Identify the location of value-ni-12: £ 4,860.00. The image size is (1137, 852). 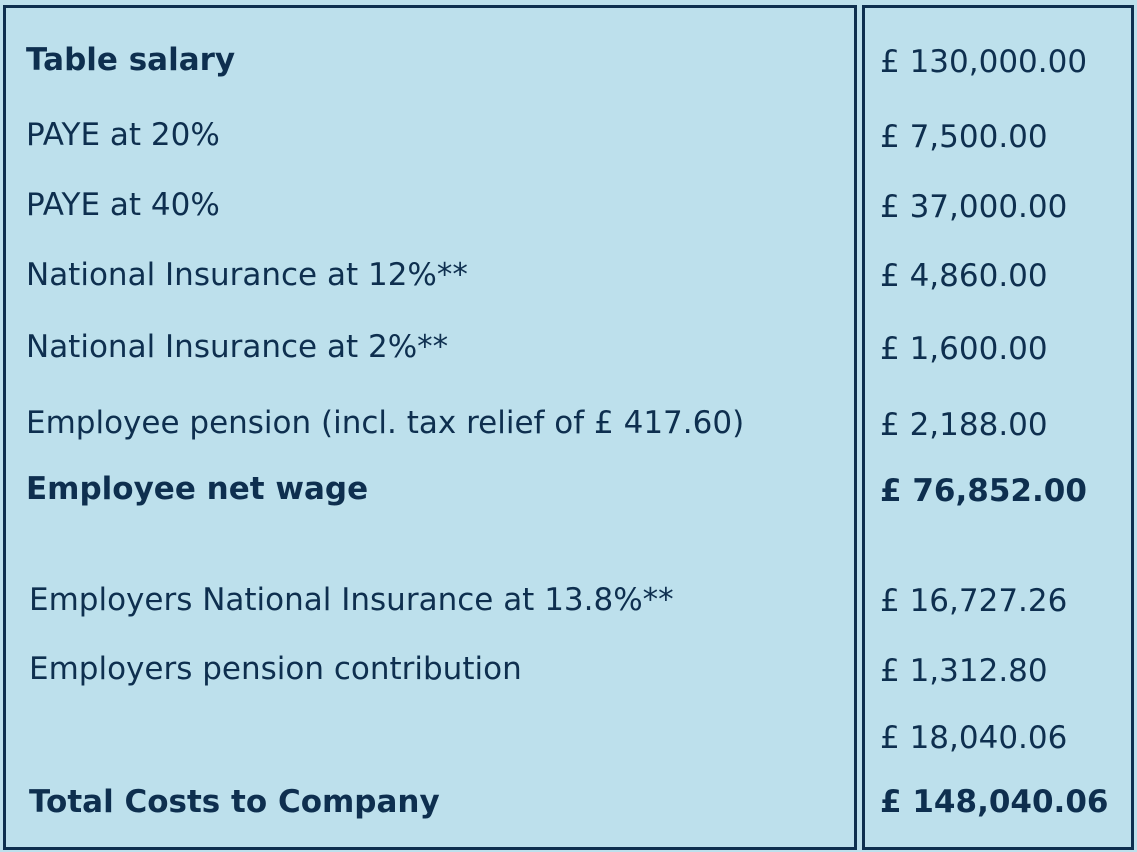
(964, 276).